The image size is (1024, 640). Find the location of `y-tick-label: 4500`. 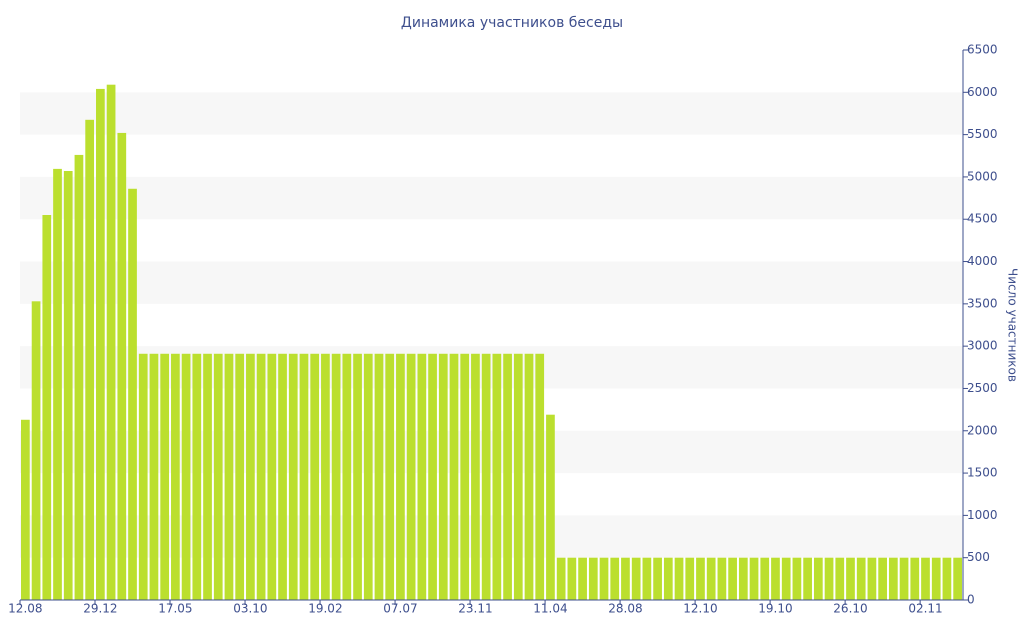

y-tick-label: 4500 is located at coordinates (982, 219).